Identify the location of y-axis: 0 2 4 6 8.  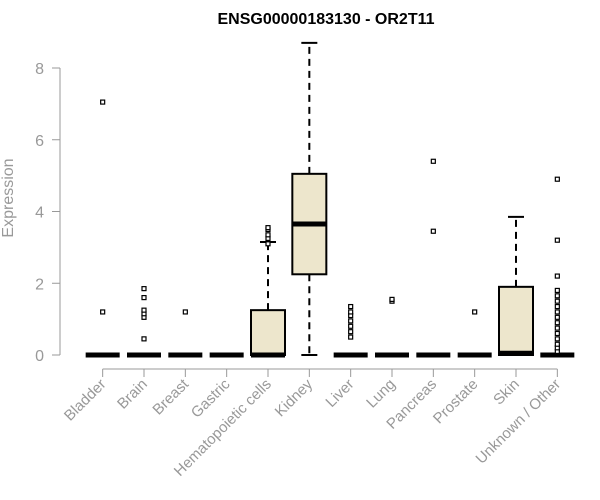
(48, 213).